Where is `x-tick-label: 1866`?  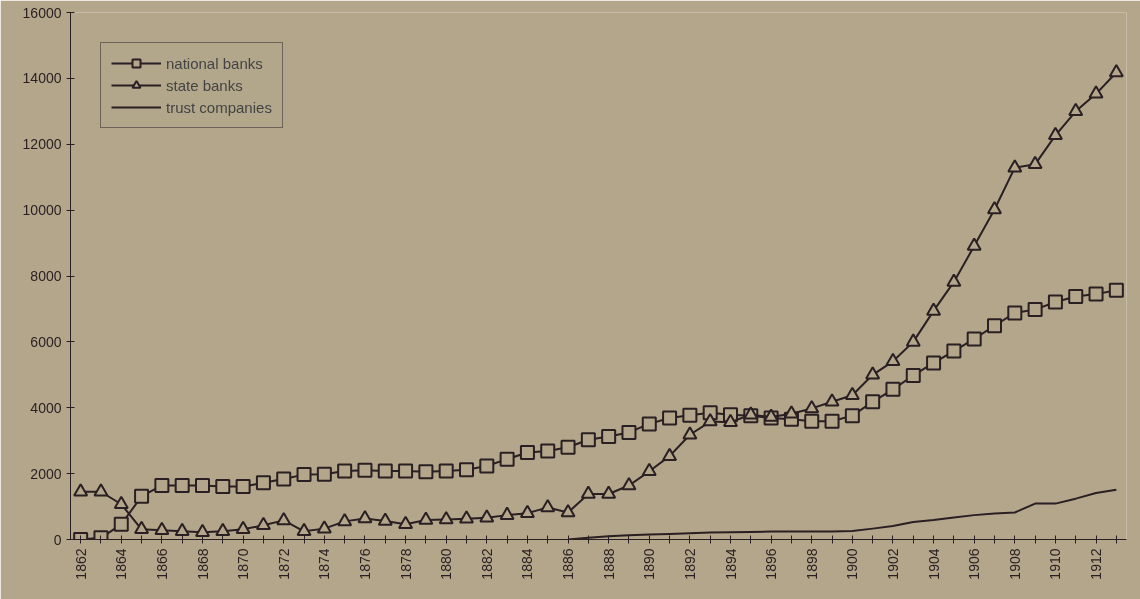 x-tick-label: 1866 is located at coordinates (161, 564).